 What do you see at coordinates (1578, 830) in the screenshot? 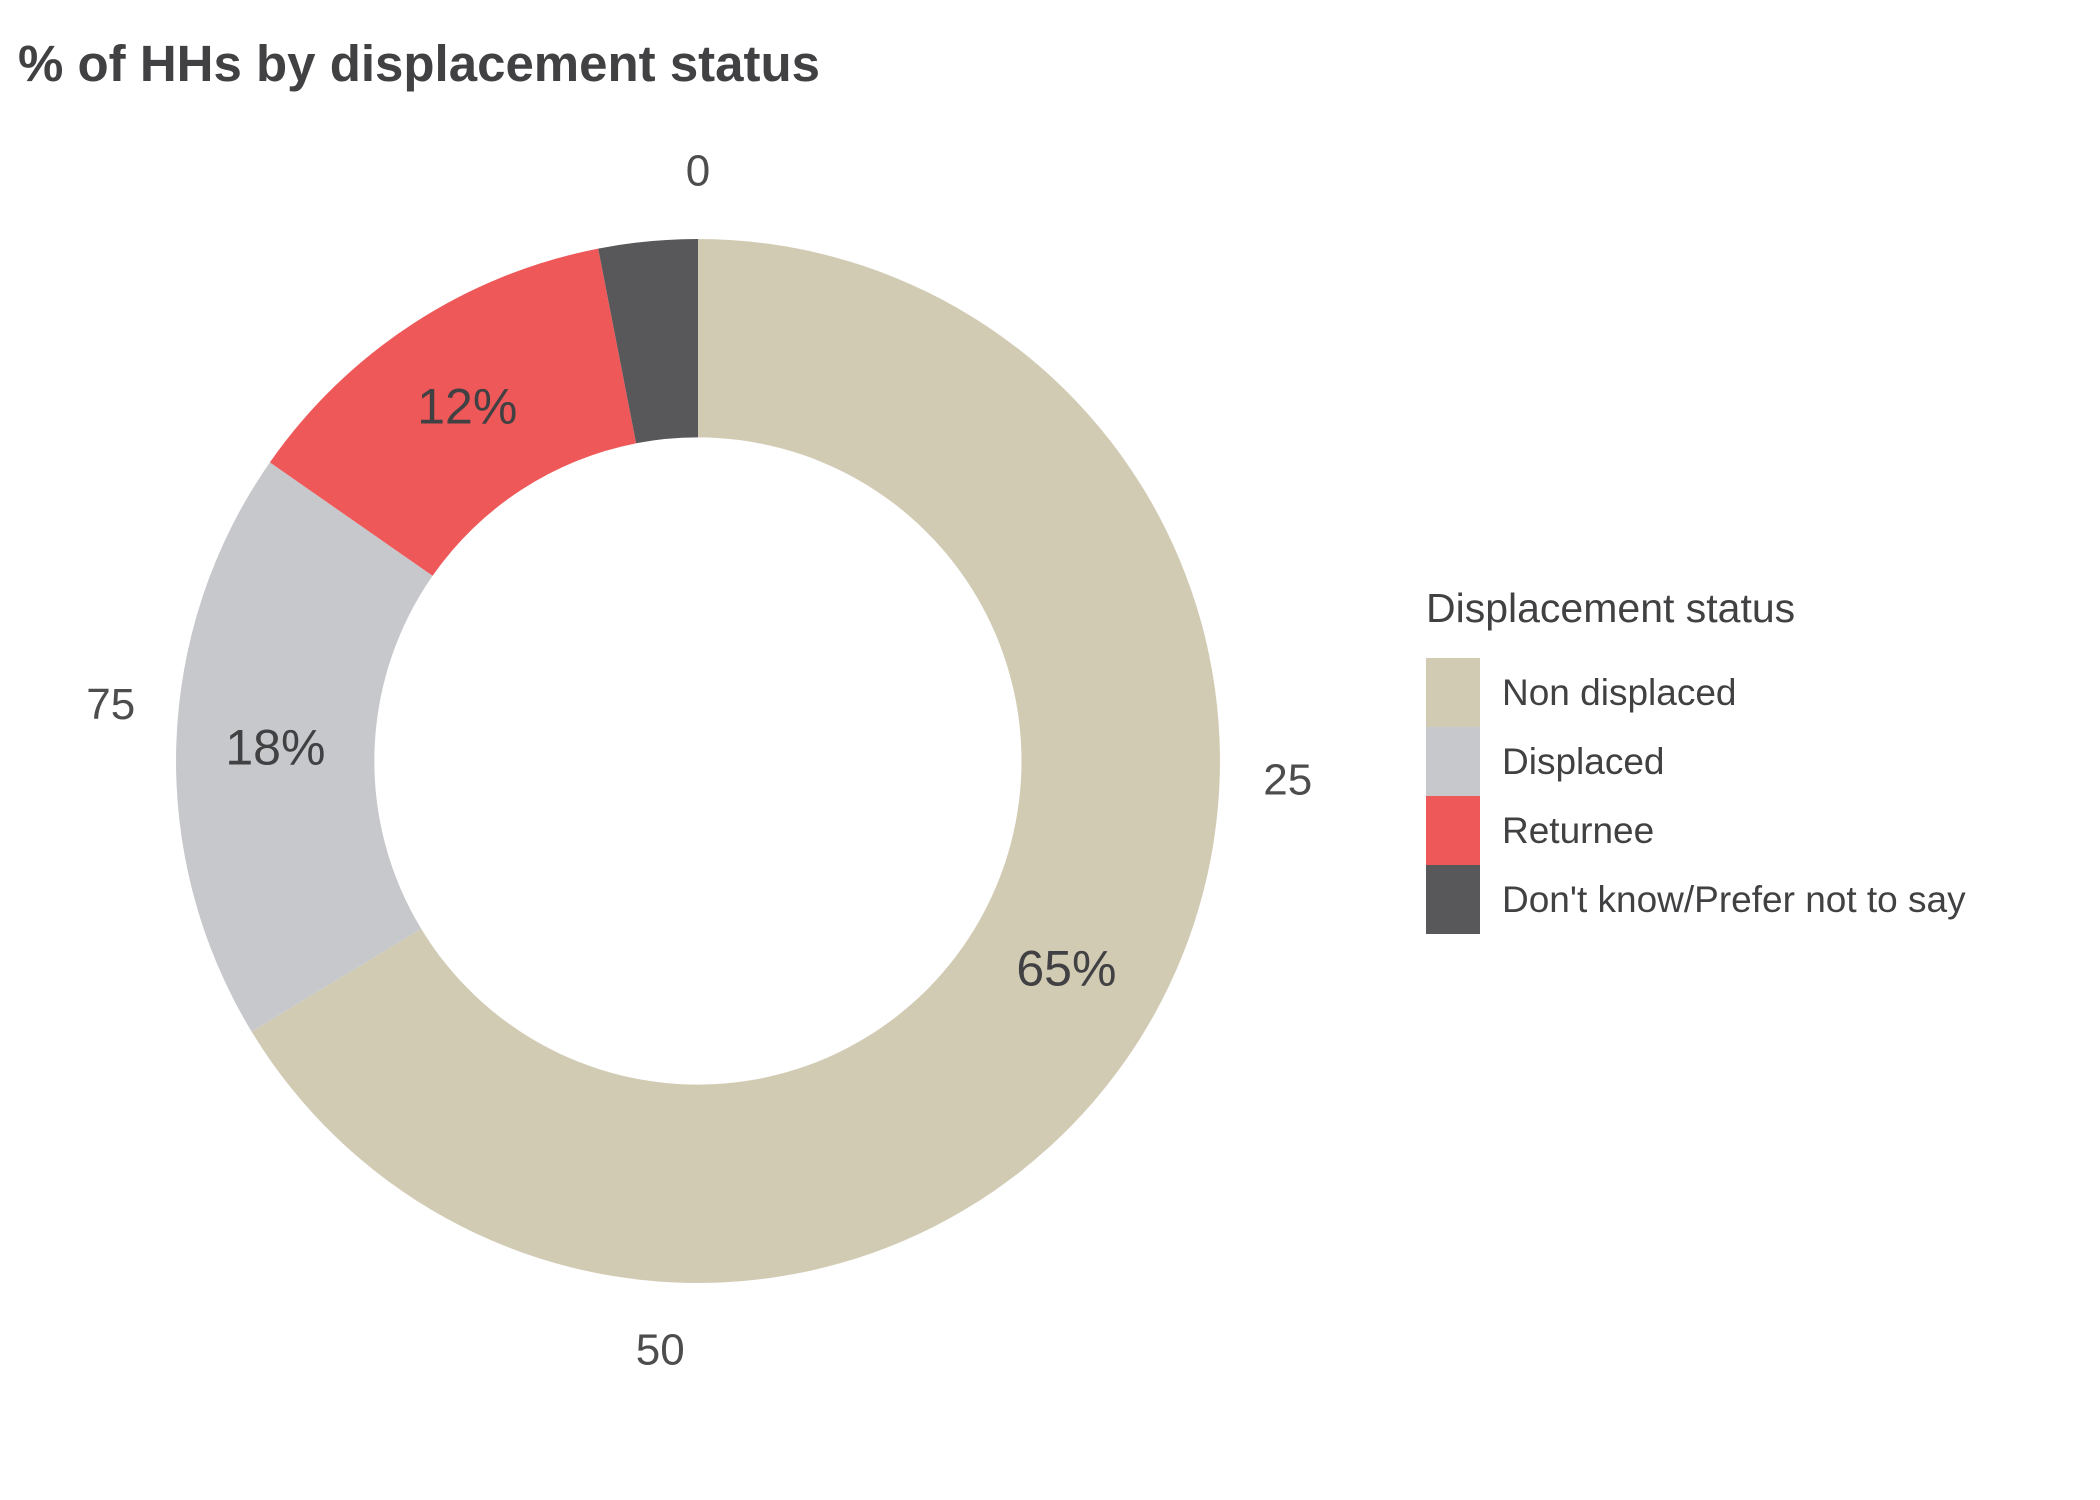
I see `legend-label: Returnee` at bounding box center [1578, 830].